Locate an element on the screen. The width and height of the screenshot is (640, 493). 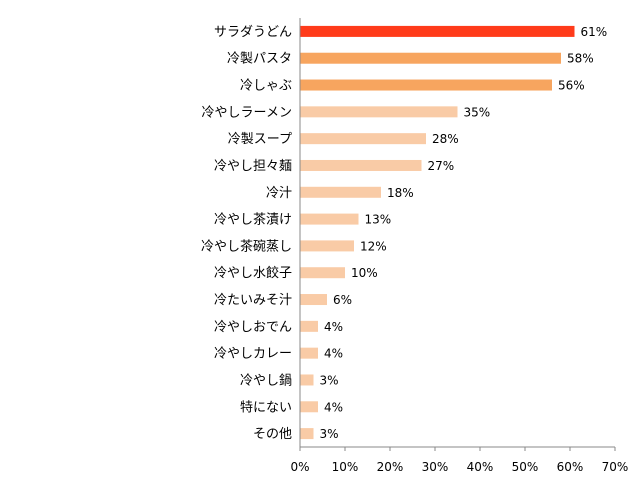
value-label-6: 18% is located at coordinates (400, 193).